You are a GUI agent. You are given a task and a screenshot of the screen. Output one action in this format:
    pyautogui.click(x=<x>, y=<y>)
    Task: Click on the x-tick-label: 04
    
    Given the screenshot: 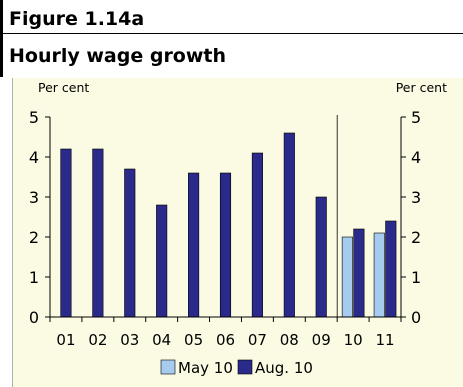 What is the action you would take?
    pyautogui.click(x=161, y=340)
    